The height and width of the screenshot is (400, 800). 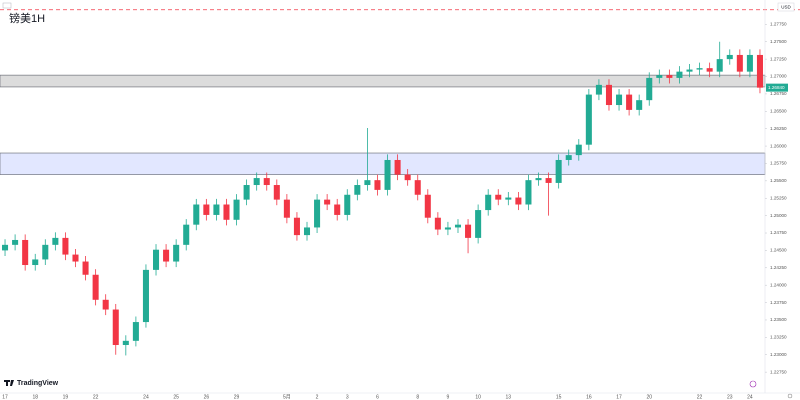 What do you see at coordinates (27, 18) in the screenshot?
I see `chart-title: 镑美1H` at bounding box center [27, 18].